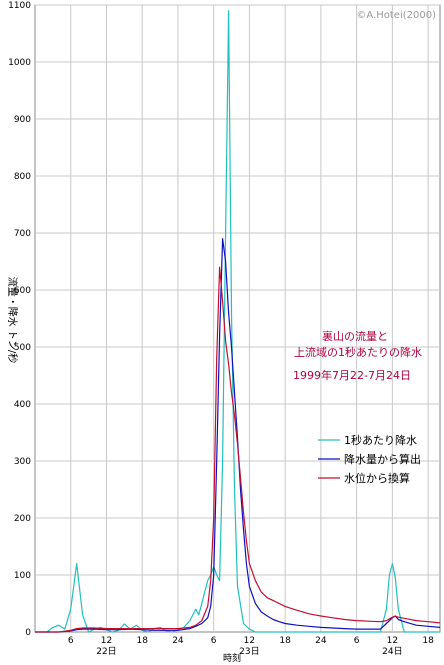  Describe the element at coordinates (249, 651) in the screenshot. I see `day-label: 23日` at that location.